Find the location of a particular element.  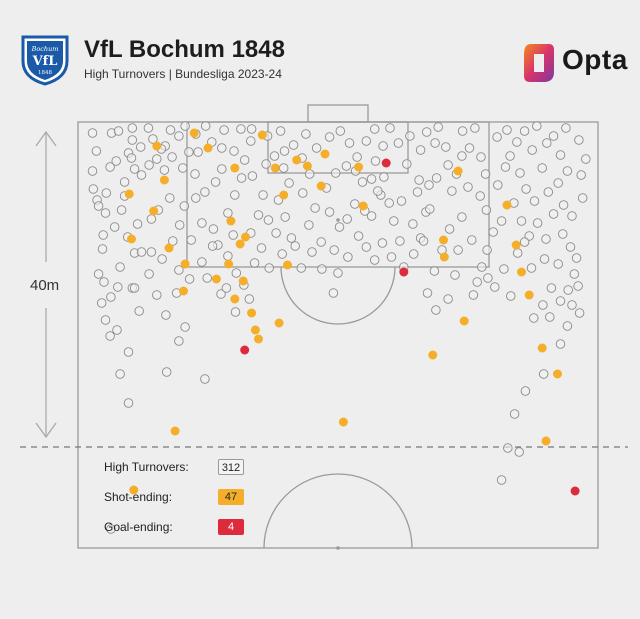

crest-letters: VfL is located at coordinates (45, 61).